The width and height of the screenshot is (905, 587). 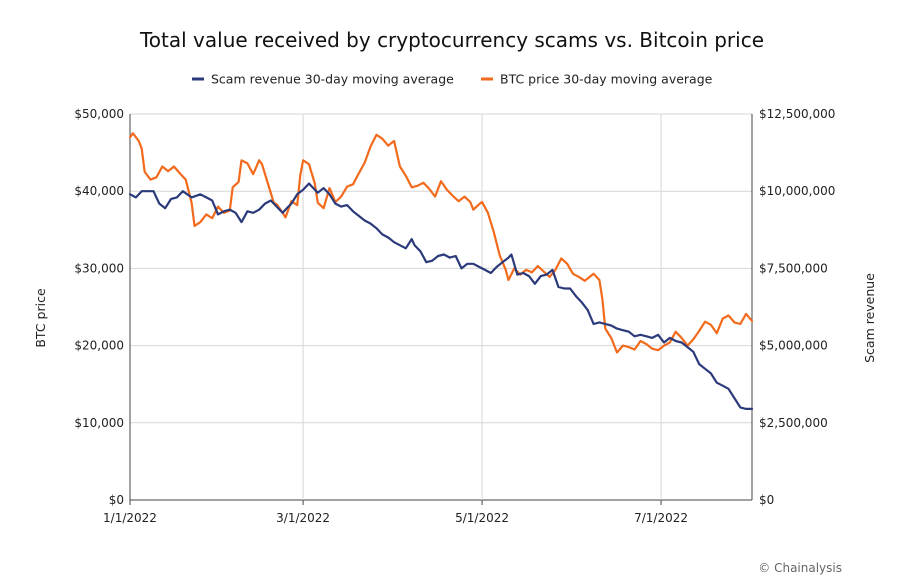 I want to click on left-tick-label: $0, so click(x=116, y=500).